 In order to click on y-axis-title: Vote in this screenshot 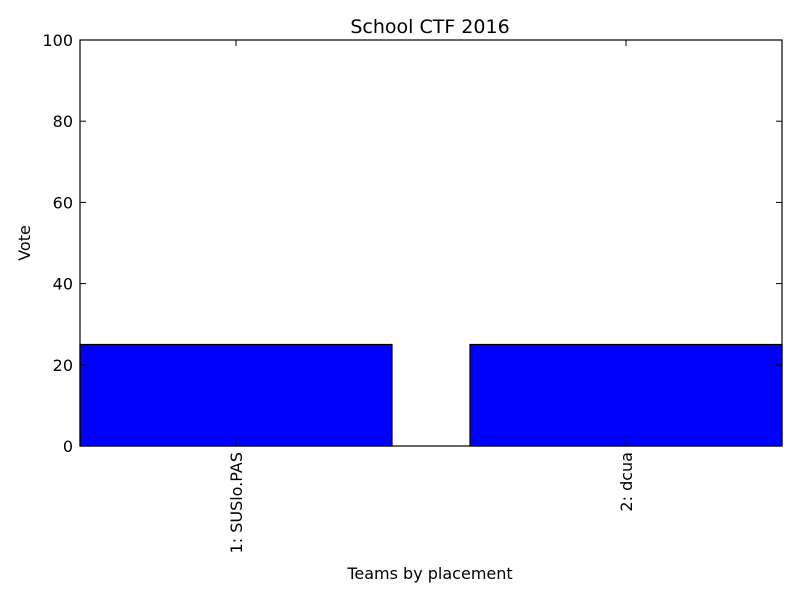, I will do `click(24, 243)`.